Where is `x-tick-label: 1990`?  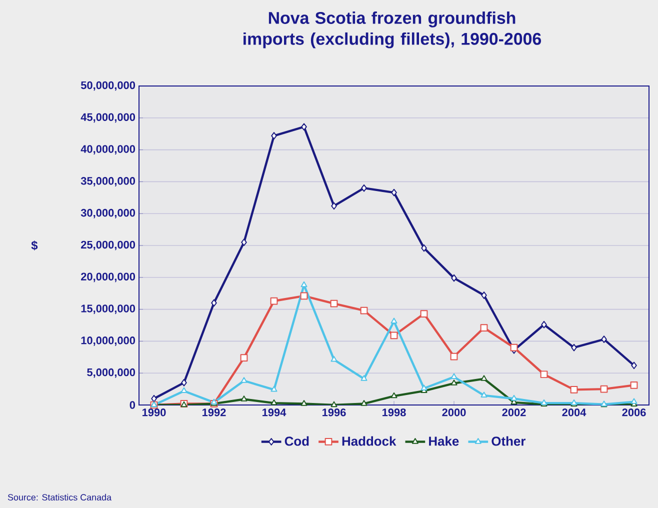
x-tick-label: 1990 is located at coordinates (154, 412).